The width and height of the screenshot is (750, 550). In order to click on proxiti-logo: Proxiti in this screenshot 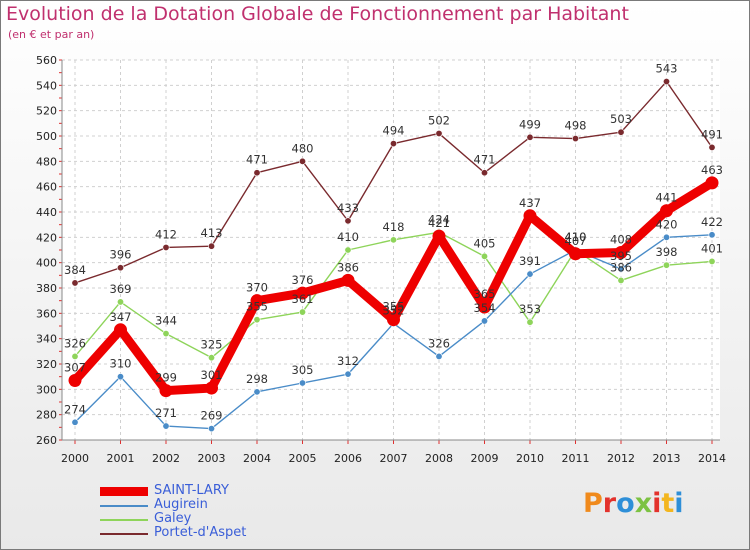, I will do `click(633, 503)`.